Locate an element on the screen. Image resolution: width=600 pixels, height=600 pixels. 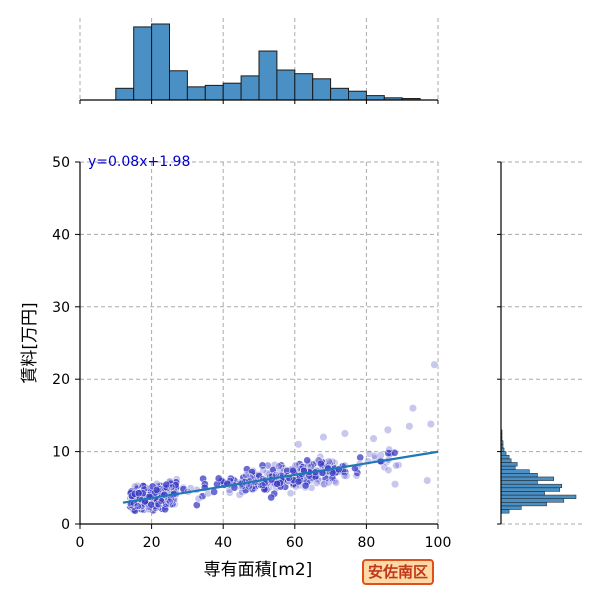
x-tick-label: 80 is located at coordinates (366, 543).